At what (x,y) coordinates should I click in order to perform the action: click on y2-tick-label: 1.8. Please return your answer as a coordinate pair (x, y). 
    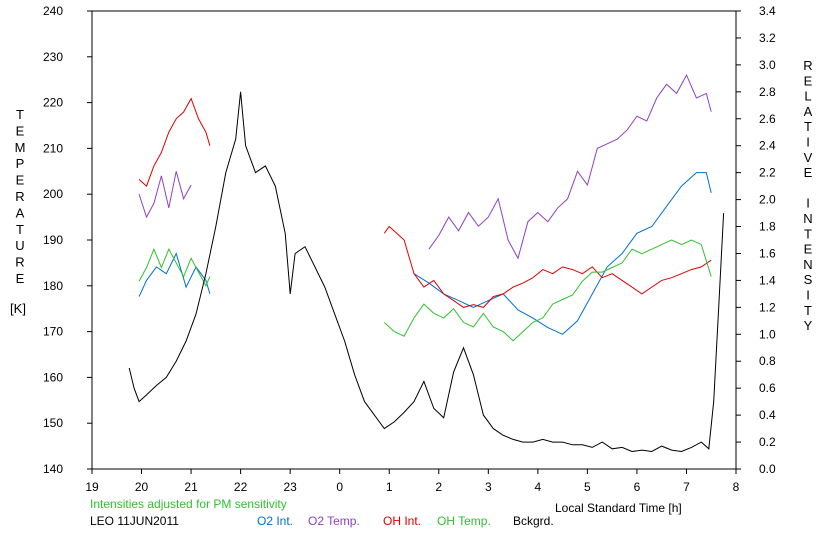
    Looking at the image, I should click on (767, 227).